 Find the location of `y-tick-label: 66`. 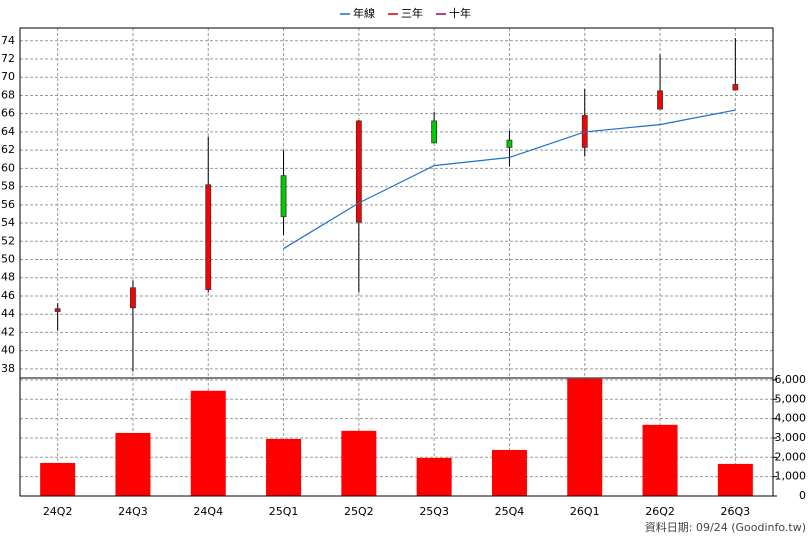

y-tick-label: 66 is located at coordinates (8, 113).